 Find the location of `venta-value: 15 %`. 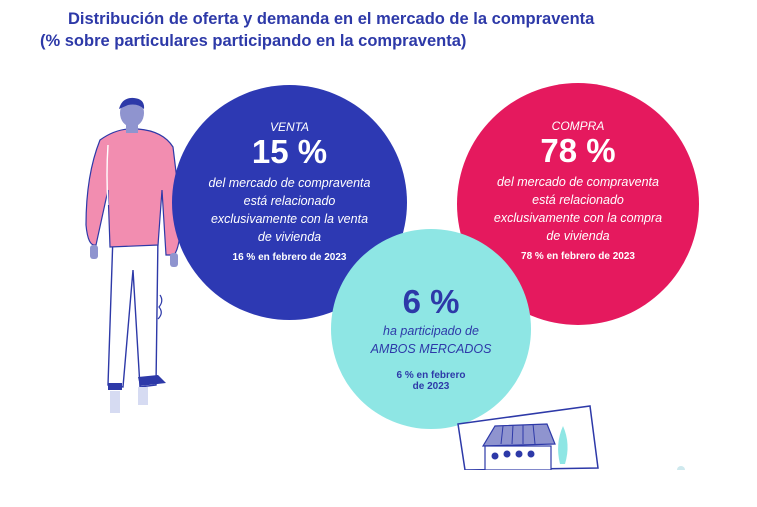

venta-value: 15 % is located at coordinates (289, 151).